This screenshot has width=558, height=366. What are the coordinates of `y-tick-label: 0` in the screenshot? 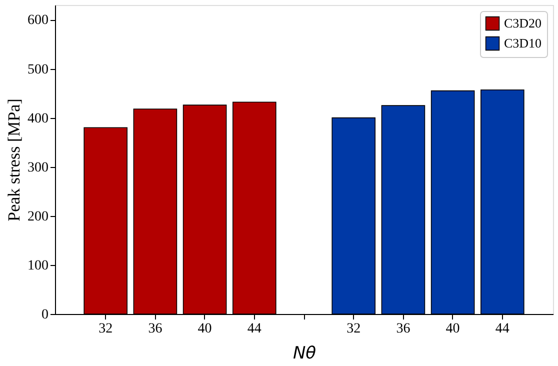 It's located at (45, 315).